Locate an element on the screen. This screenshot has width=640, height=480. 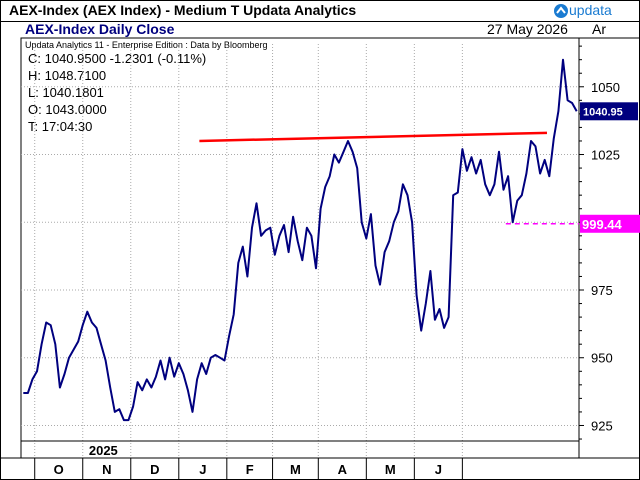
level-value-label: 999.44 is located at coordinates (602, 224).